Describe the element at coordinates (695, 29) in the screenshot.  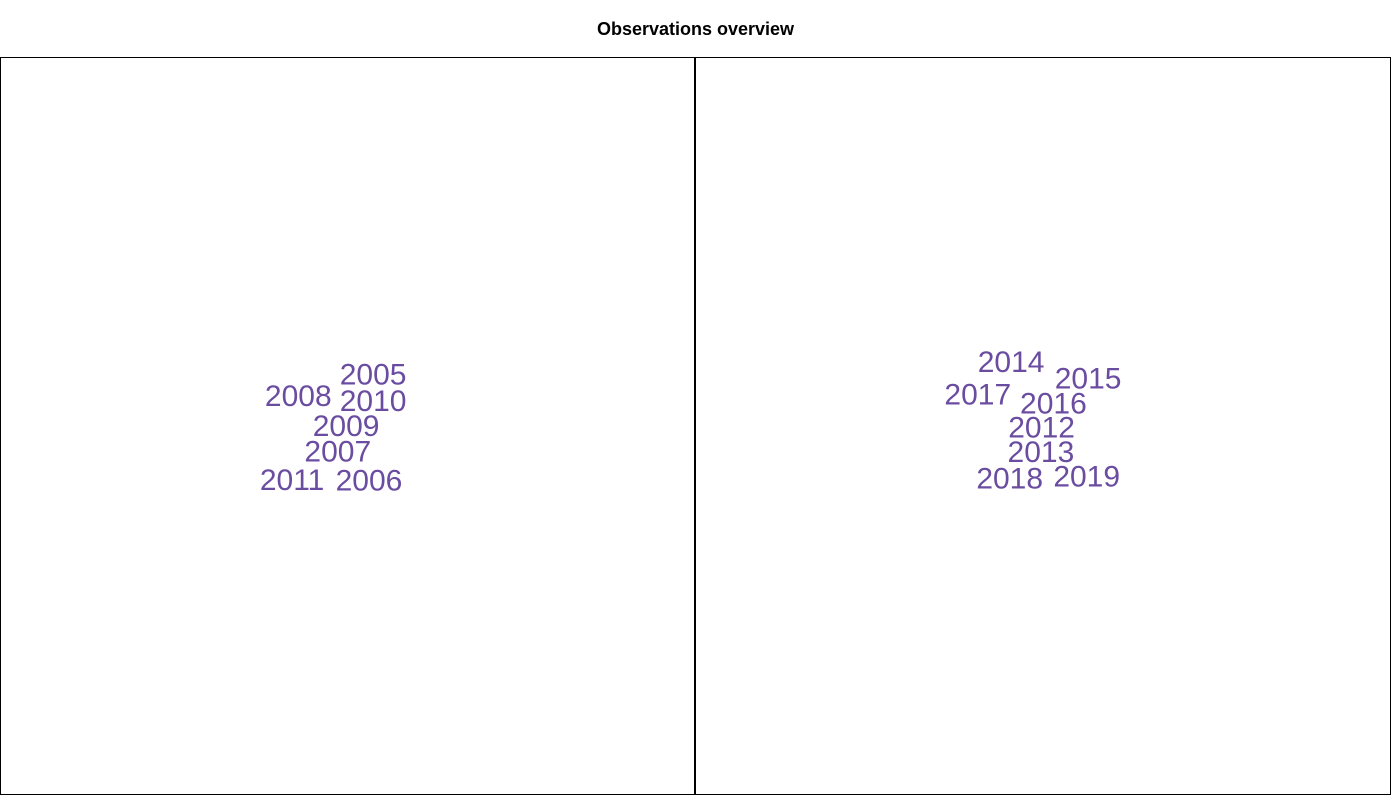
I see `chart-title: Observations overview` at that location.